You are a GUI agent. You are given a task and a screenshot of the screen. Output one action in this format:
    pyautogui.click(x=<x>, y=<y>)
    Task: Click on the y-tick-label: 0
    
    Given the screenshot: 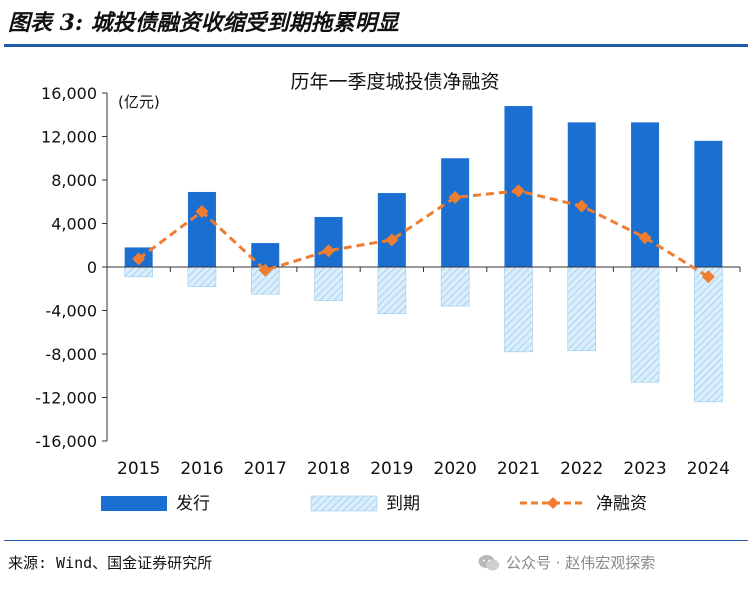 What is the action you would take?
    pyautogui.click(x=92, y=267)
    